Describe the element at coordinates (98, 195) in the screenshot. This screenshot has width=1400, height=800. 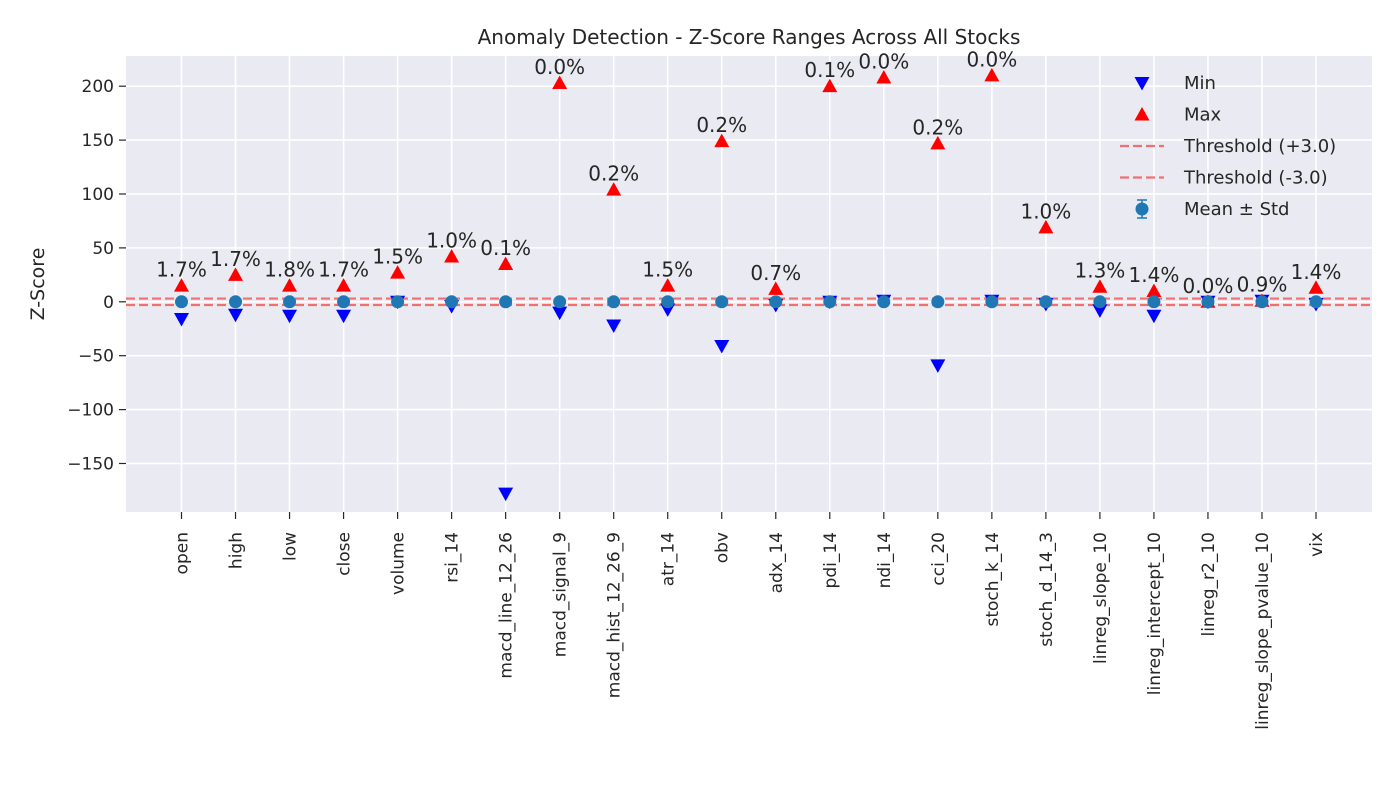
I see `y-tick-label: 100` at that location.